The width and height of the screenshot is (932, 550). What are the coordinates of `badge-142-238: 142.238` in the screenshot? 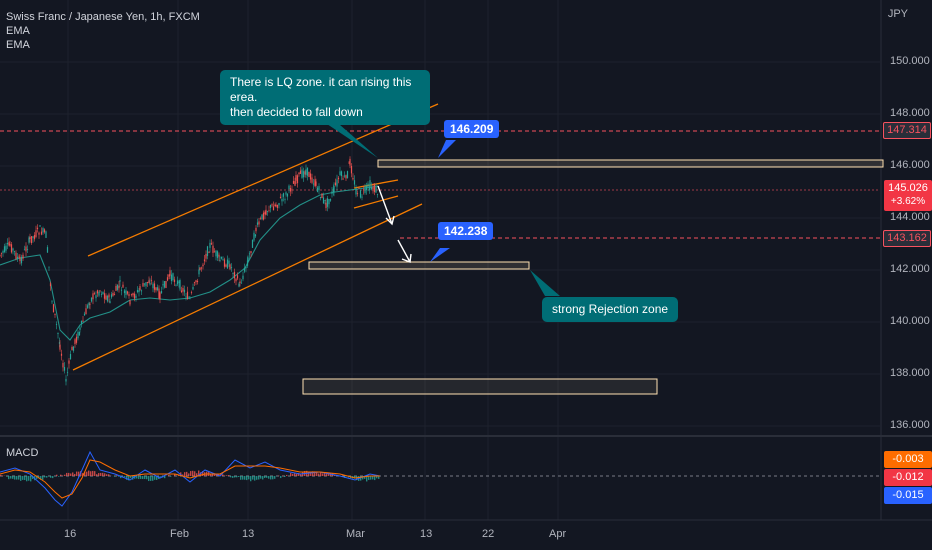 It's located at (466, 231).